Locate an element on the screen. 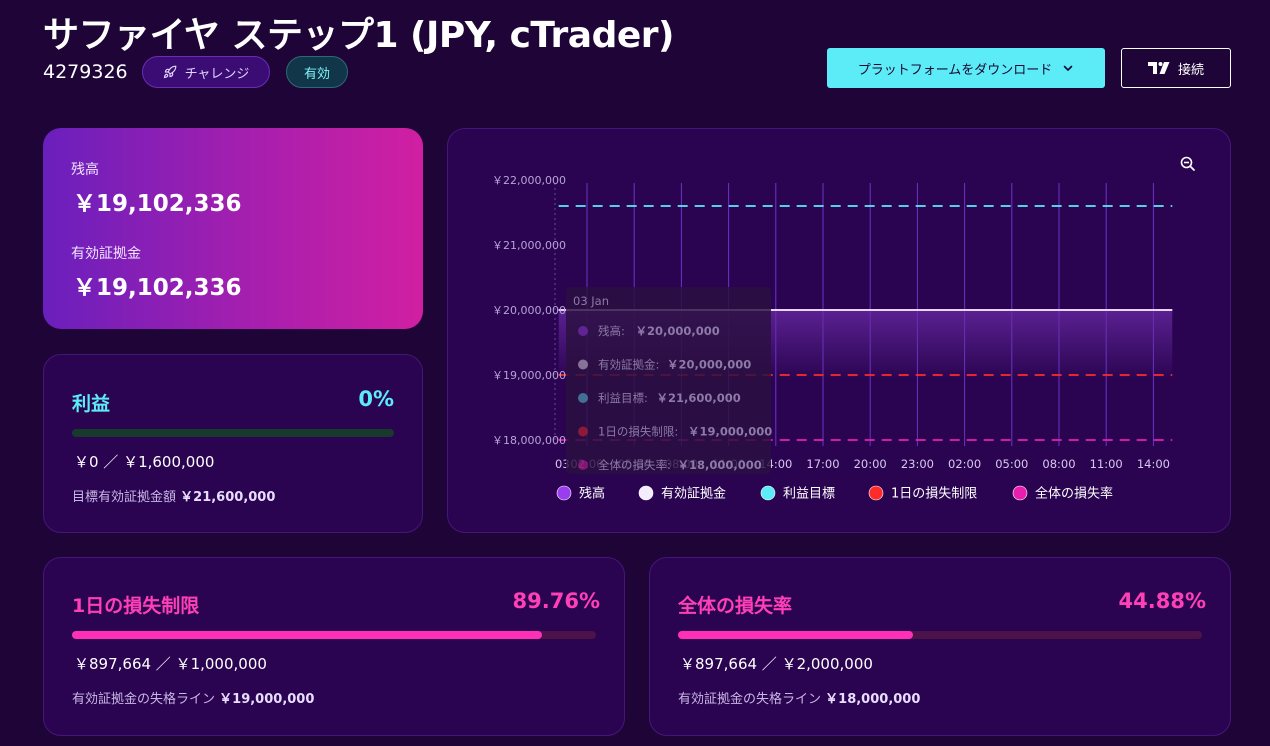  daily-loss-line: 有効証拠金の失格ライン ￥19,000,000 is located at coordinates (193, 697).